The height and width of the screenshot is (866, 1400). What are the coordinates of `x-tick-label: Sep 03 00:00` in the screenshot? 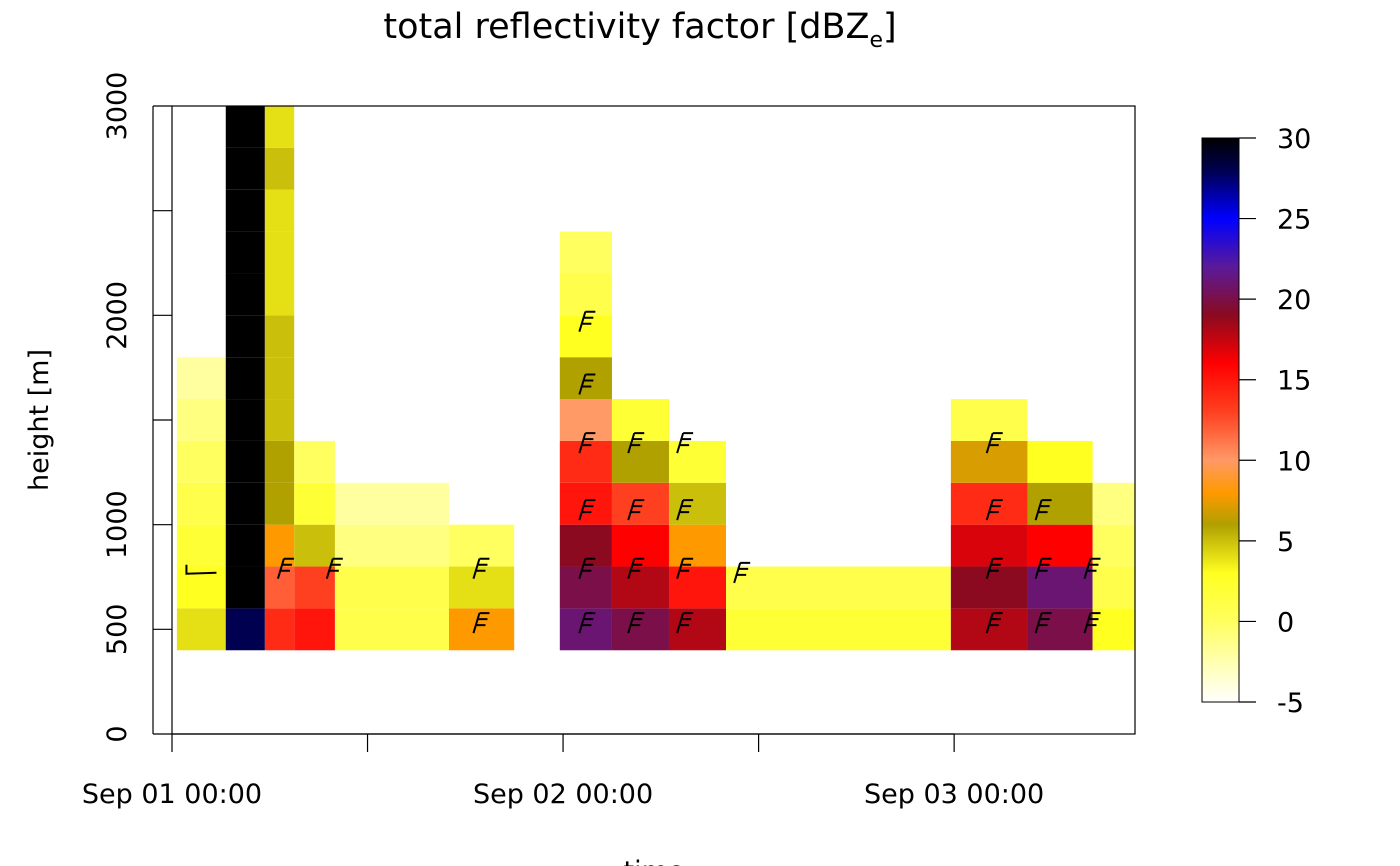 It's located at (954, 794).